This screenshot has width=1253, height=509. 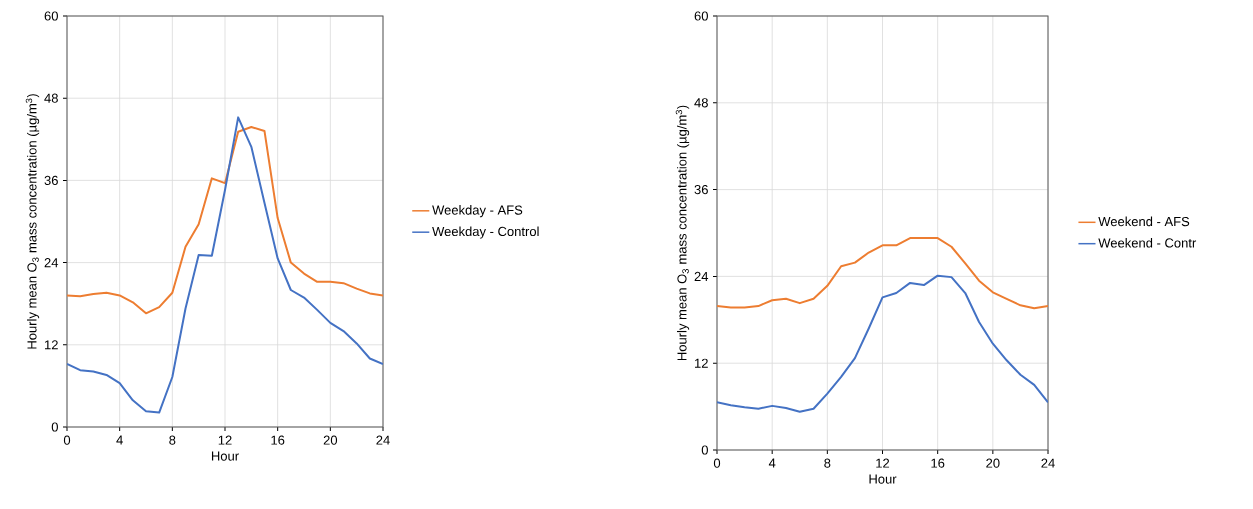 What do you see at coordinates (485, 232) in the screenshot?
I see `legend-label: Weekday - Control` at bounding box center [485, 232].